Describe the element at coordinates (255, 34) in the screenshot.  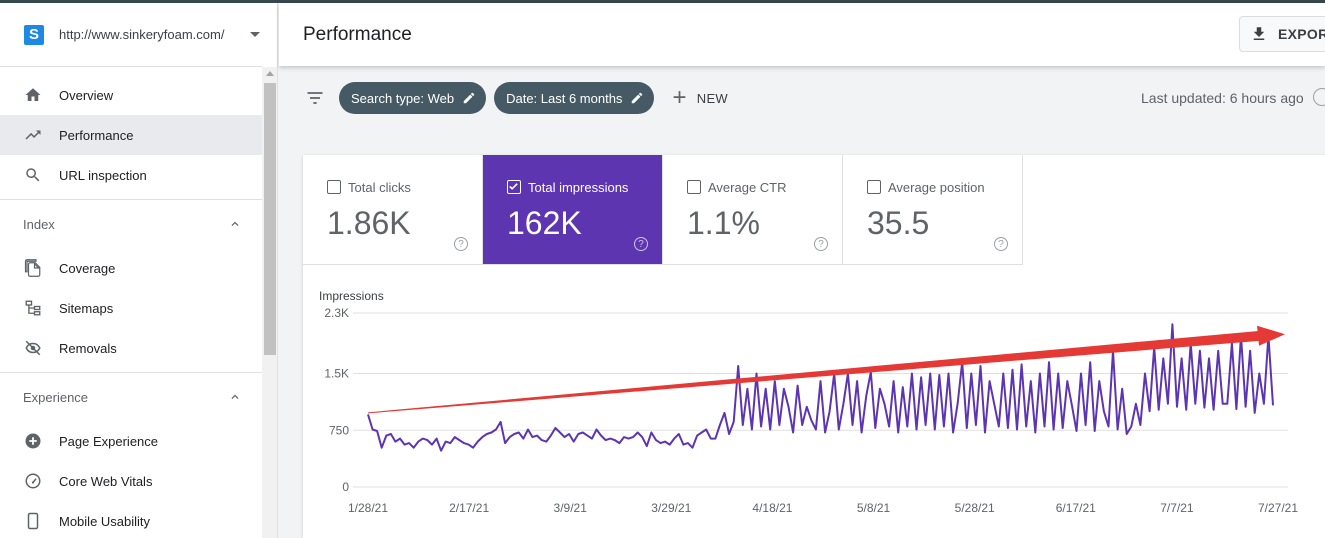
I see `chevron-down-icon` at that location.